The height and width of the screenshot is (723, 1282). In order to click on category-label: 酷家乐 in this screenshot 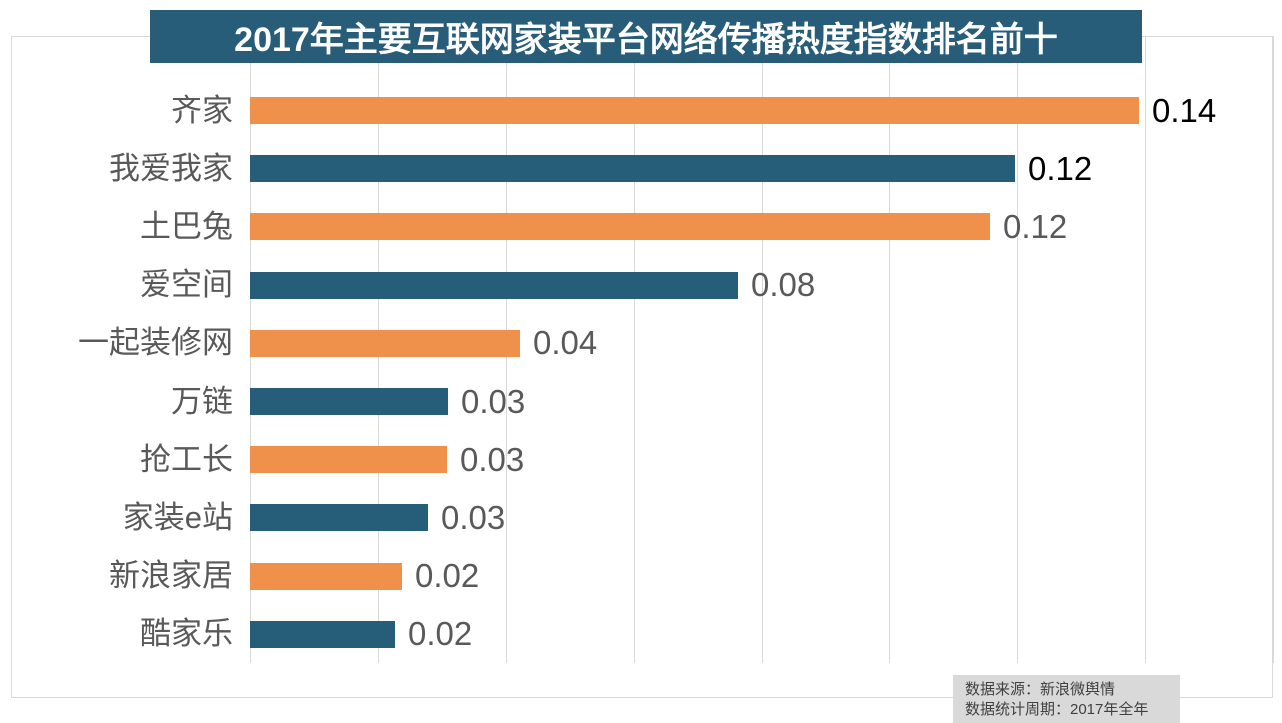, I will do `click(186, 633)`.